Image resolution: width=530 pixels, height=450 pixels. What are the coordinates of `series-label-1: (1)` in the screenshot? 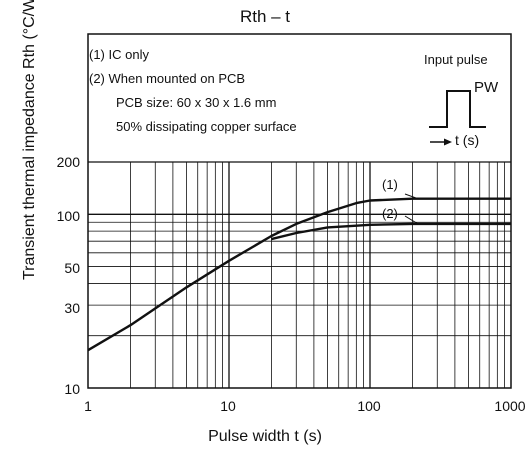 It's located at (390, 184).